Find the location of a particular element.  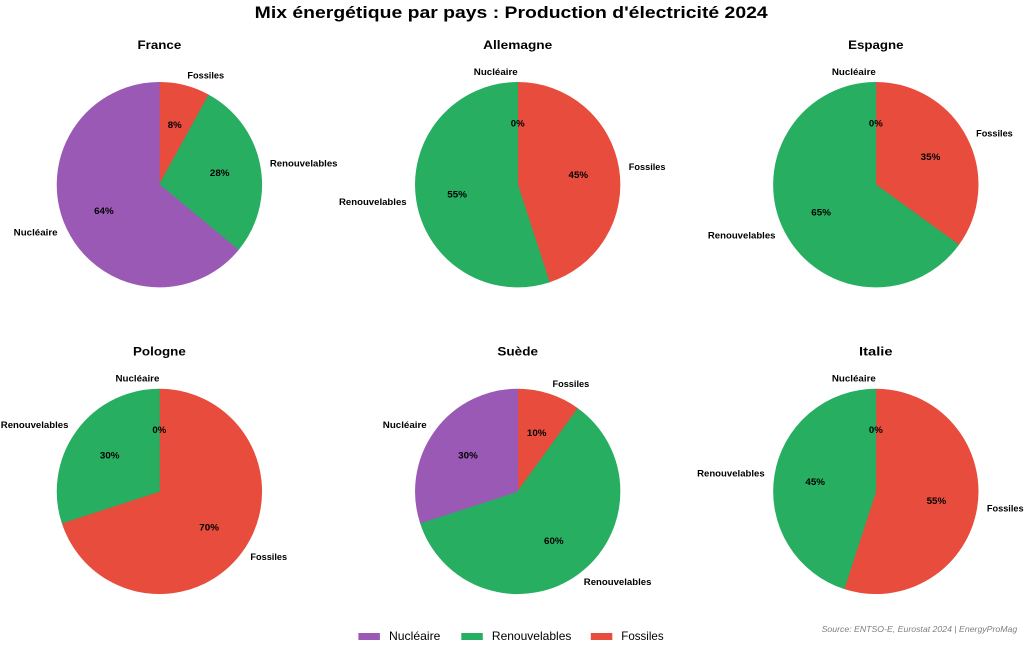

svg-text: Allemagne is located at coordinates (517, 45).